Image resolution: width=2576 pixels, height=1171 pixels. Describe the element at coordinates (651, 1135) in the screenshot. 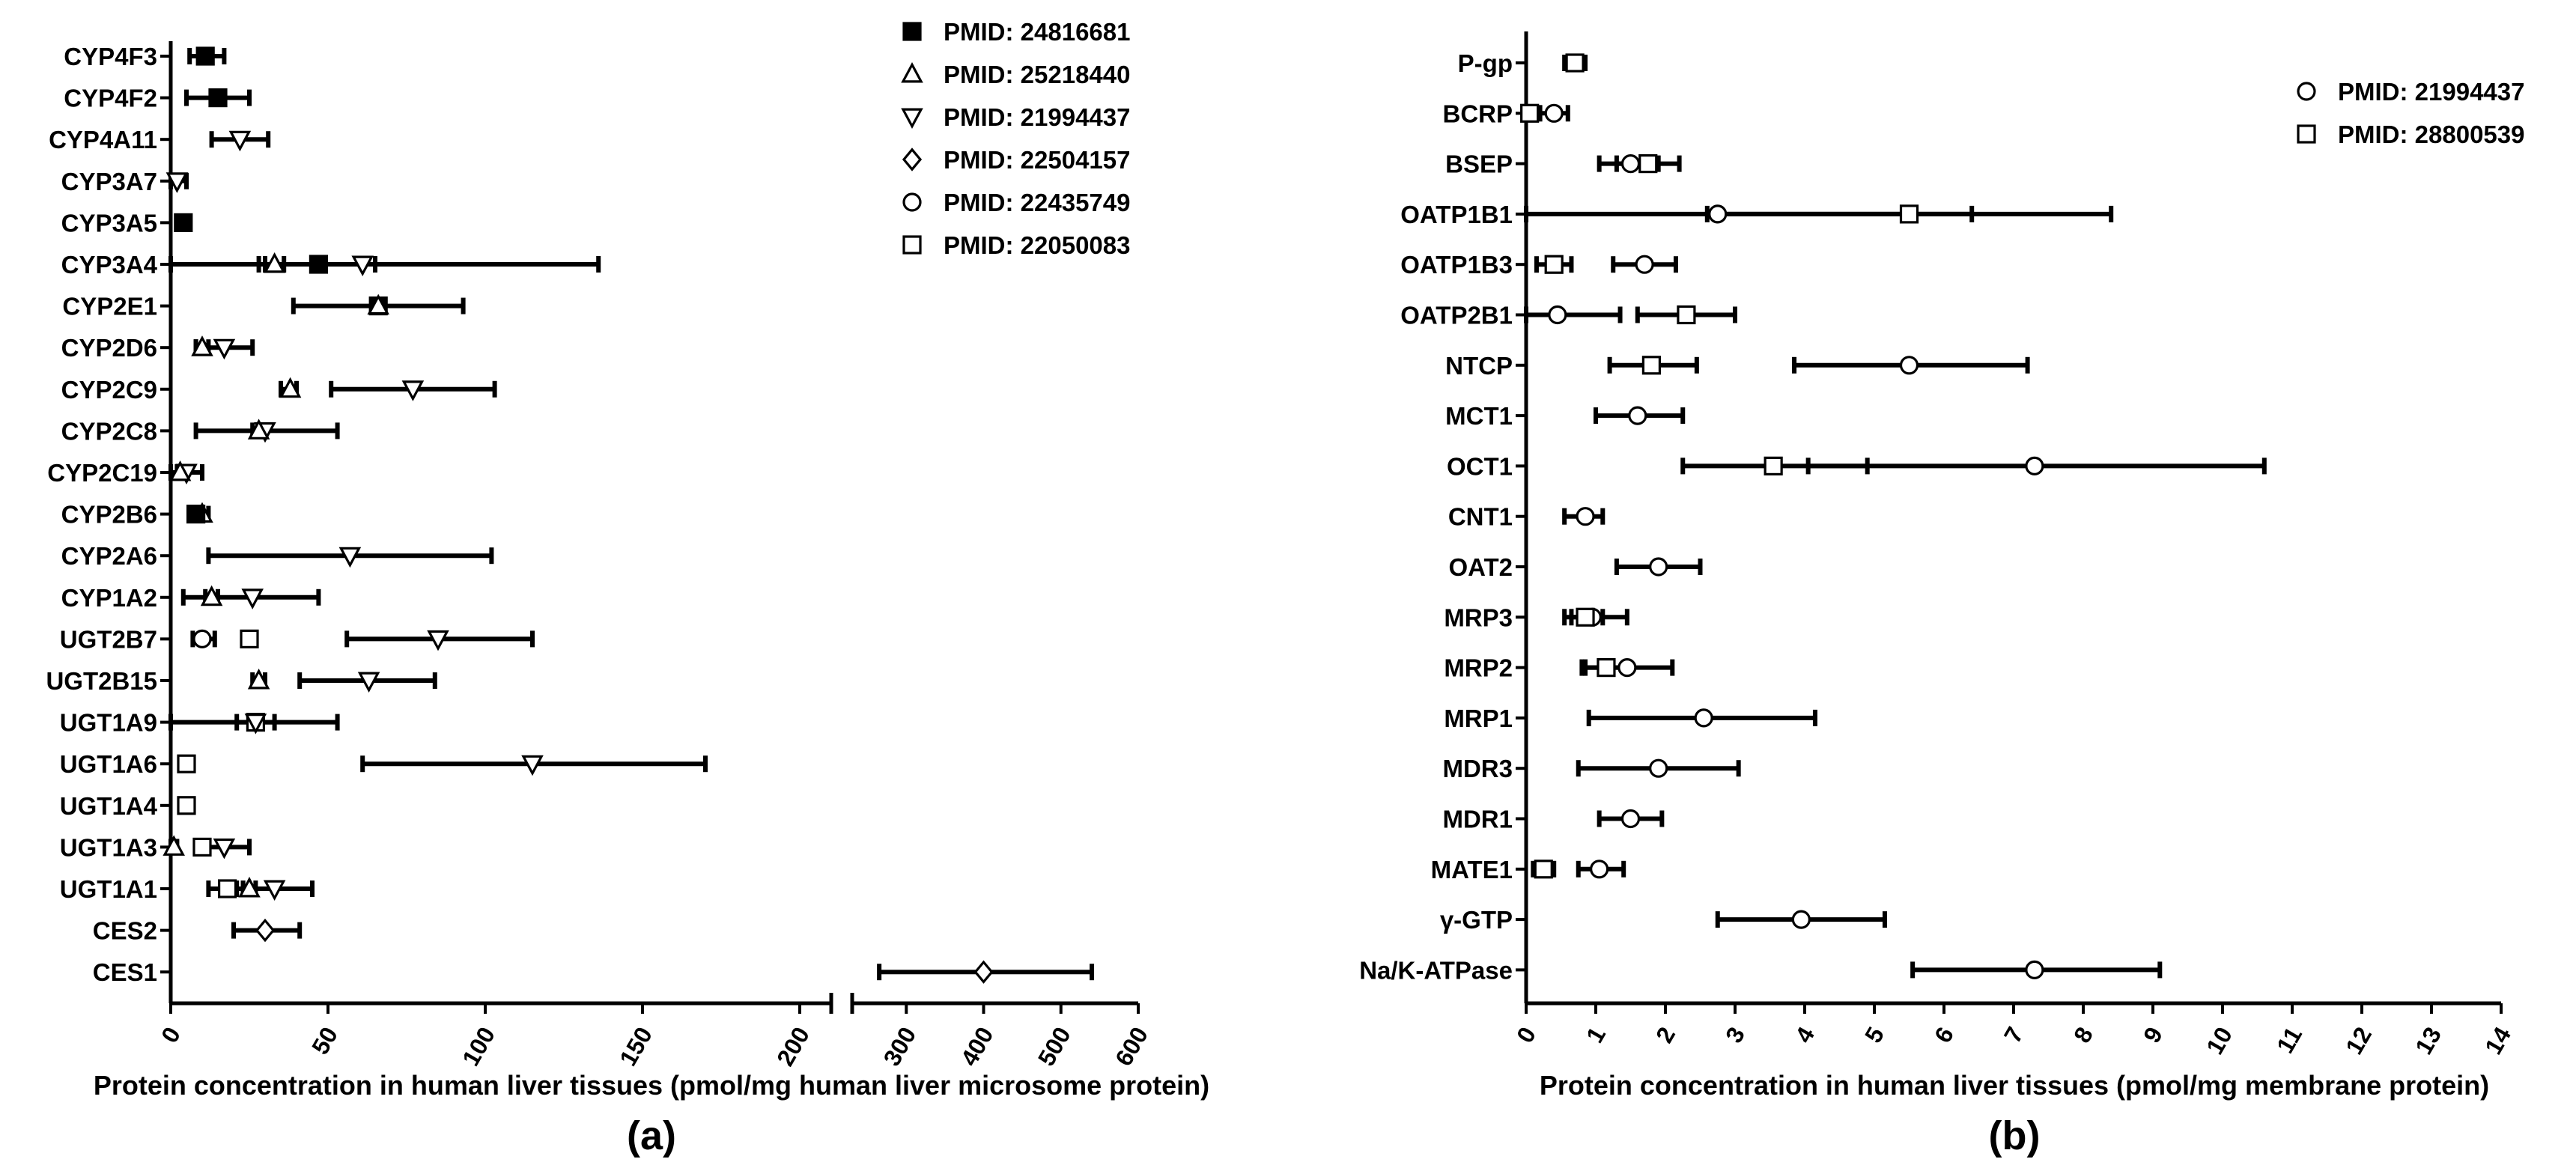

I see `panel-a-label: (a)` at that location.